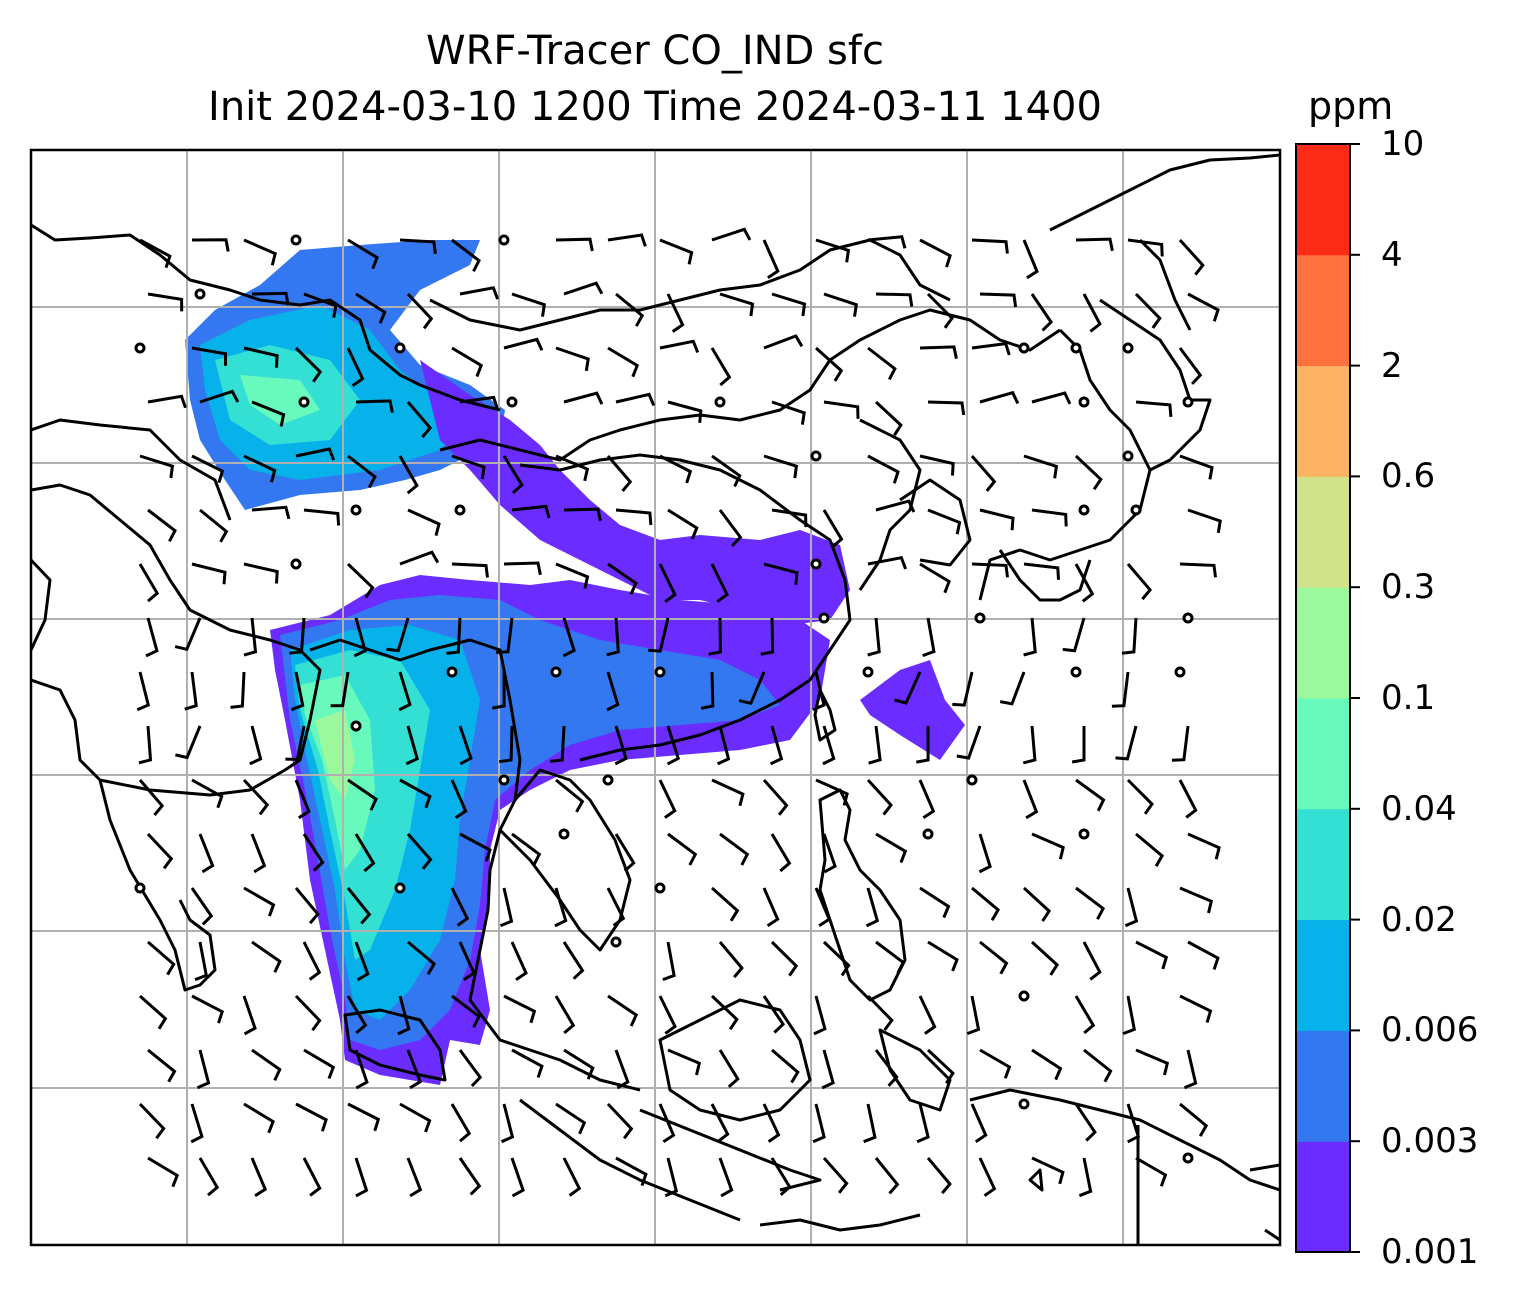 Image resolution: width=1528 pixels, height=1306 pixels. What do you see at coordinates (1408, 587) in the screenshot?
I see `colorbar-tick-label: 0.3` at bounding box center [1408, 587].